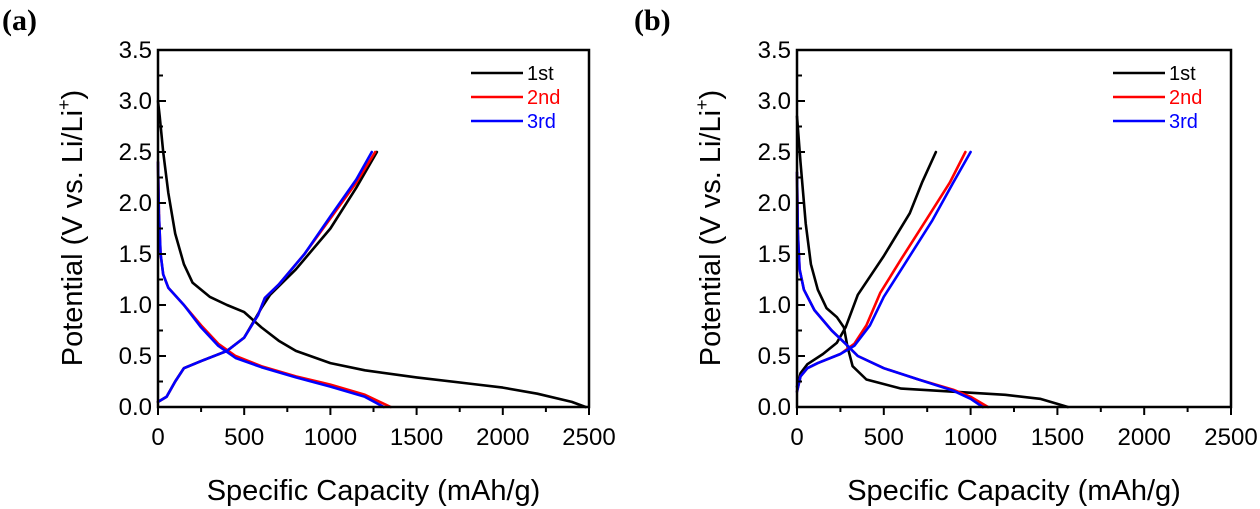 This screenshot has width=1260, height=509. I want to click on panel-label: (b), so click(652, 20).